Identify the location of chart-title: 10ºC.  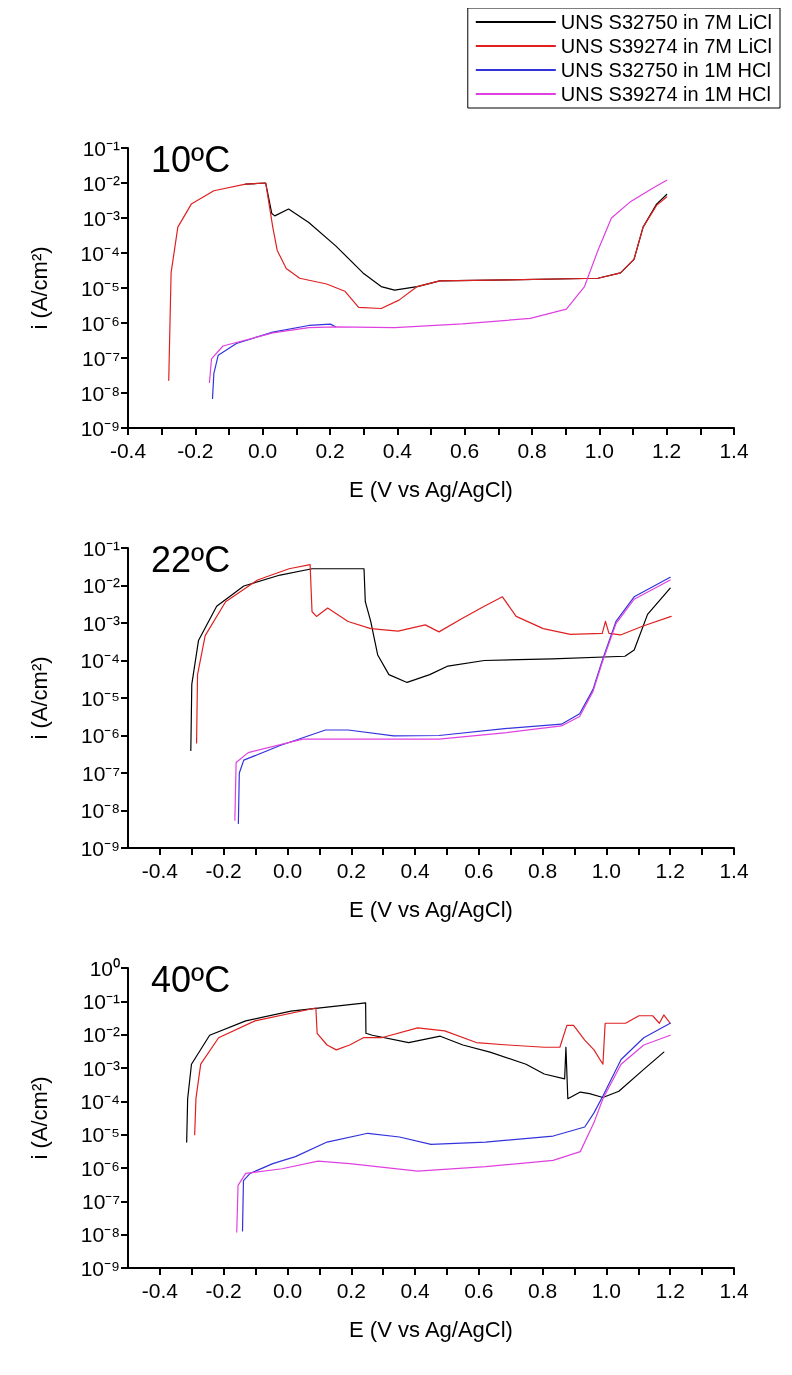
(191, 159).